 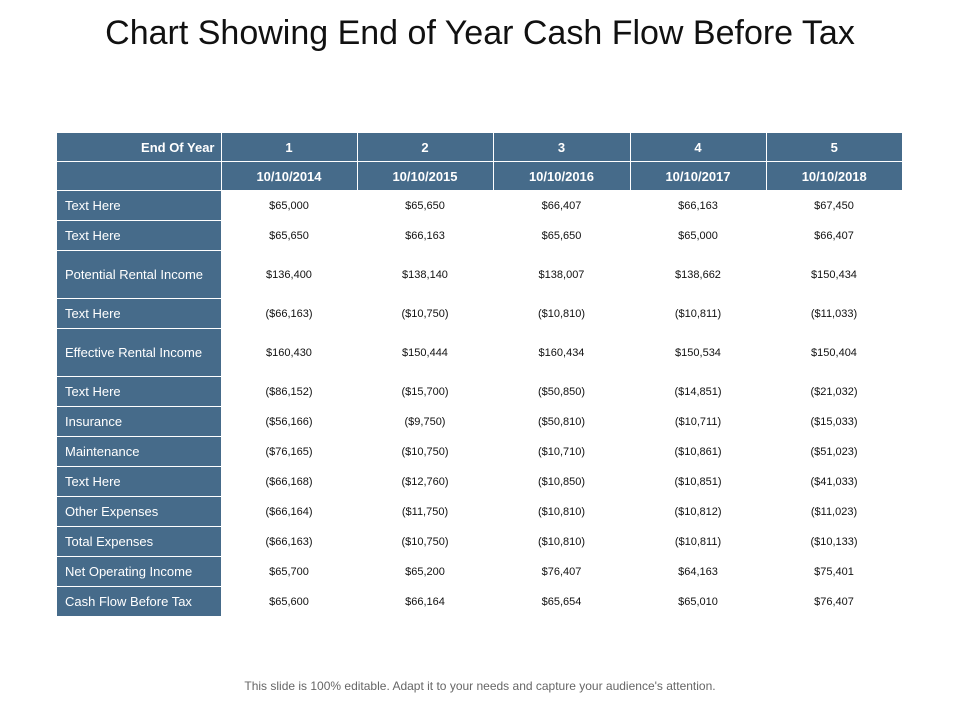 I want to click on row-label: Maintenance, so click(x=139, y=451).